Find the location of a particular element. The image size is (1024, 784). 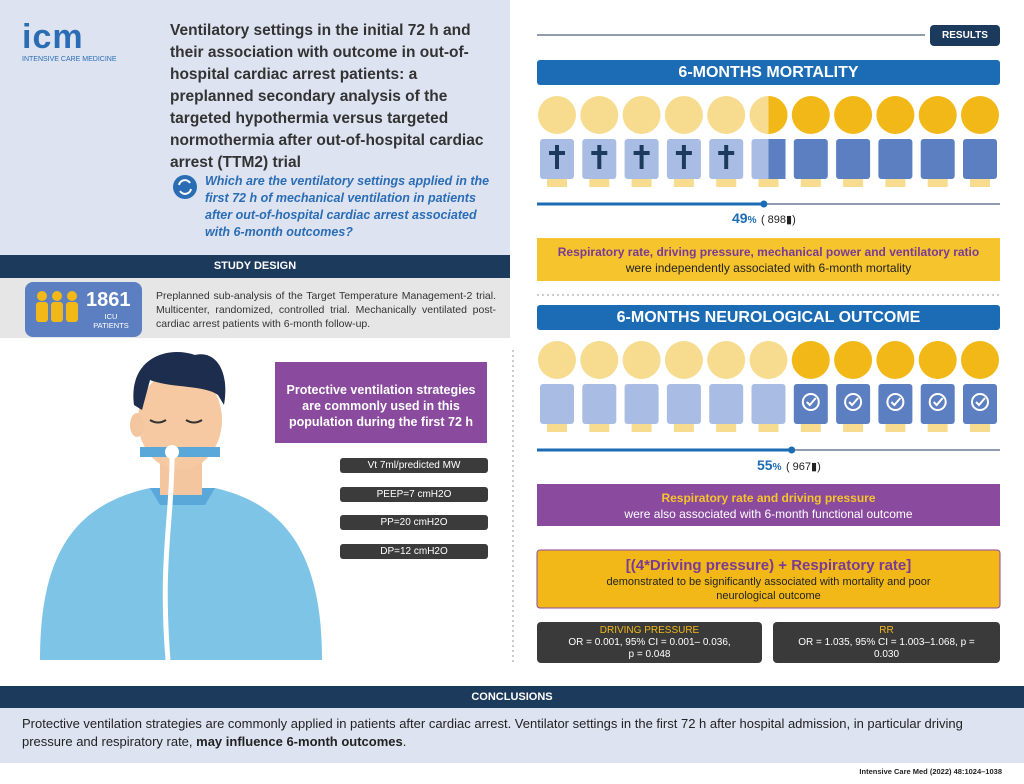

patient-illustration is located at coordinates (181, 506).